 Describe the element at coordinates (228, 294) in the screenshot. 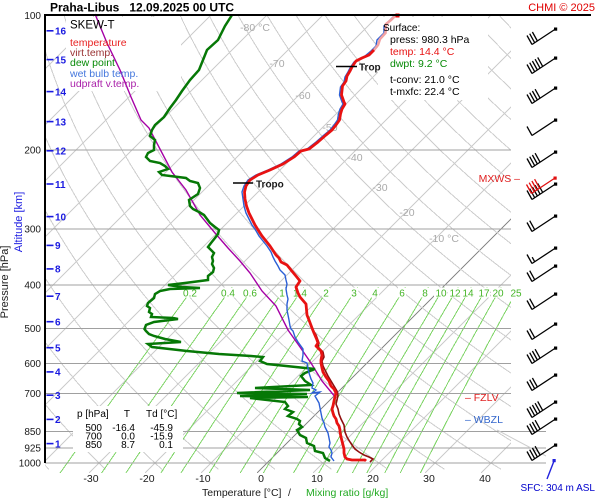

I see `svg-text: 0.4` at that location.